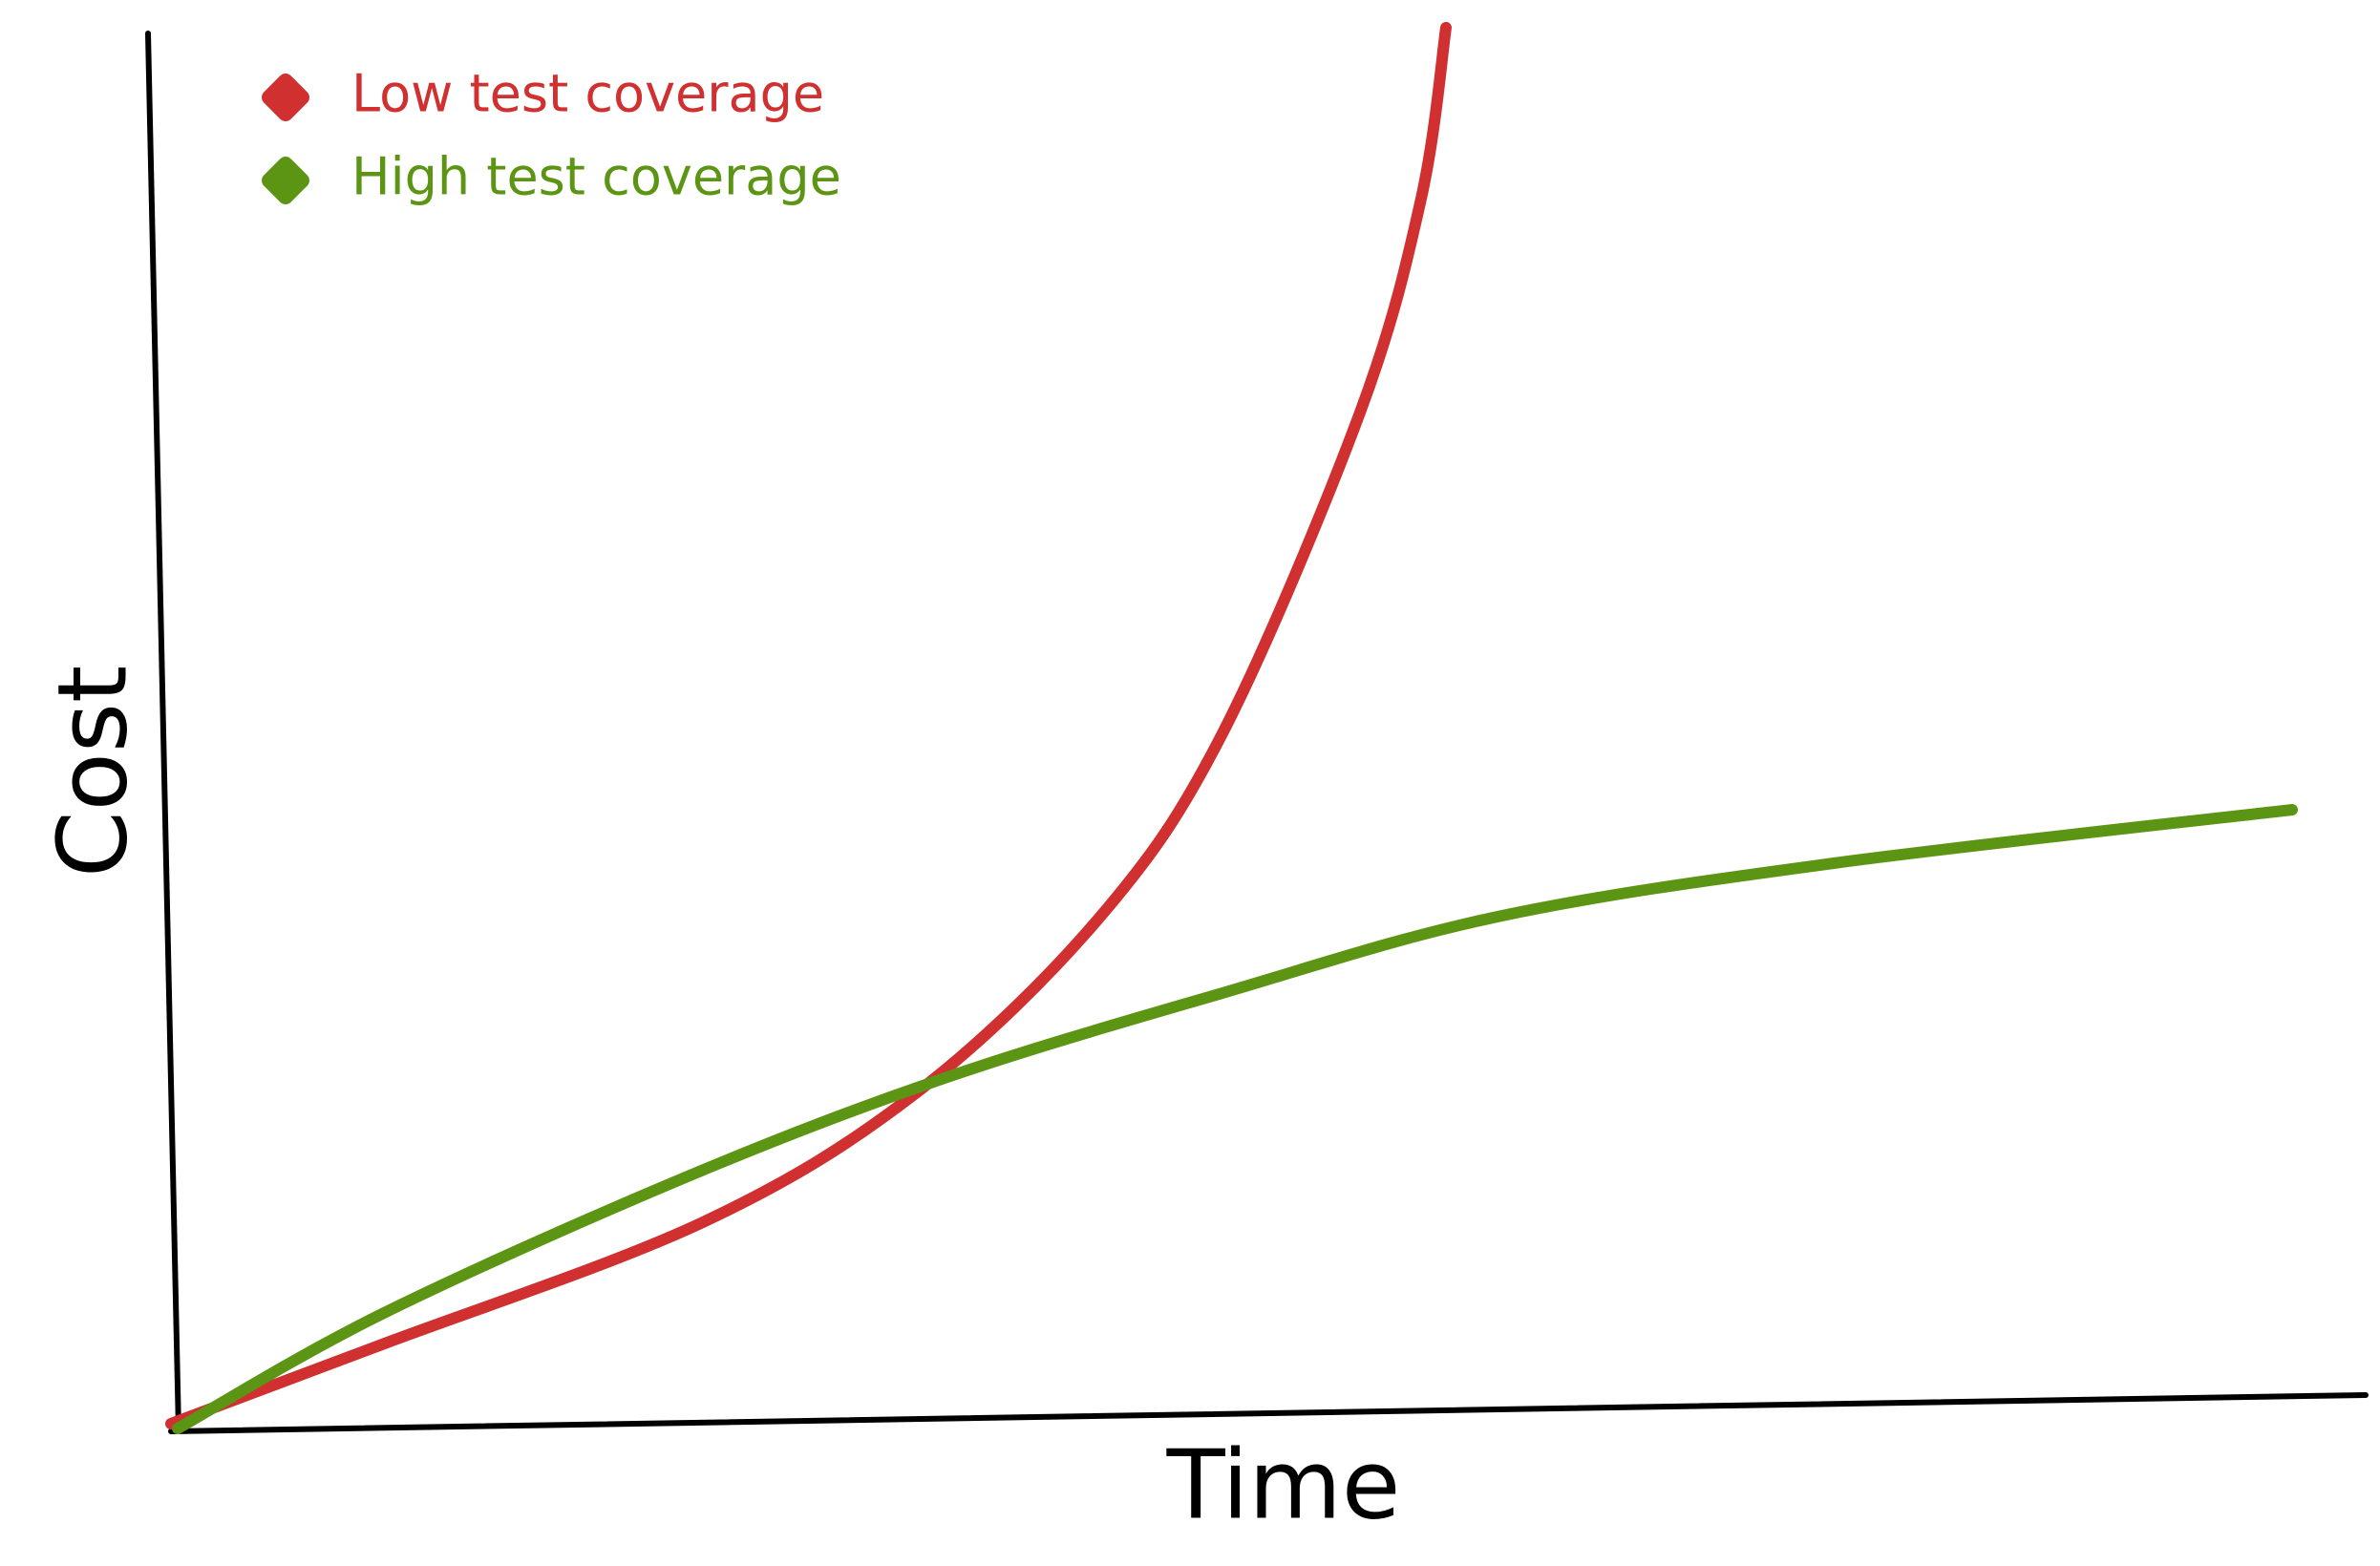 Image resolution: width=2380 pixels, height=1566 pixels. What do you see at coordinates (163, 732) in the screenshot?
I see `y-axis` at bounding box center [163, 732].